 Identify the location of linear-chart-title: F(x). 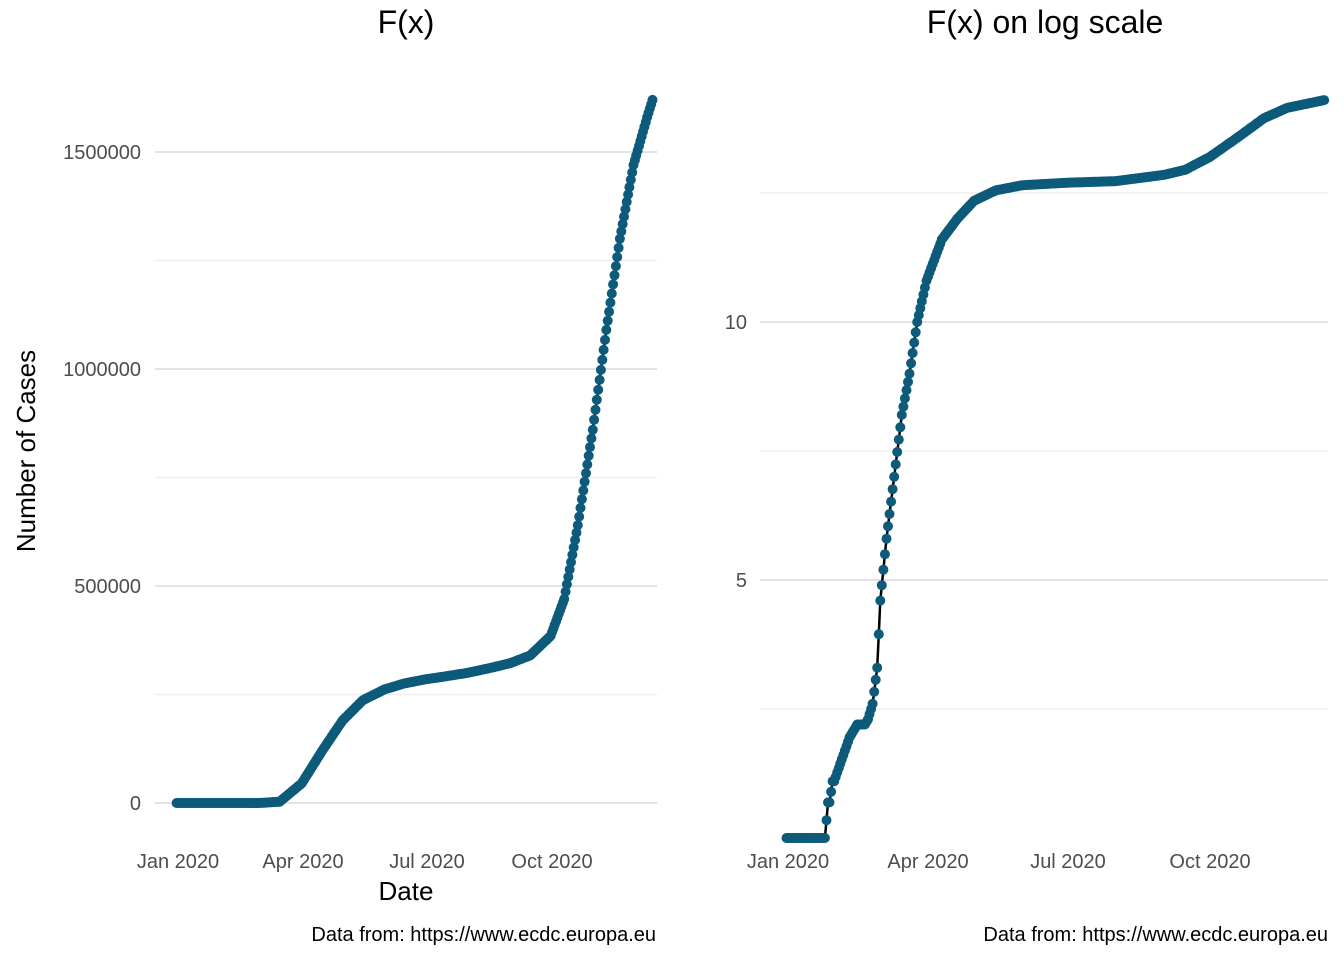
(406, 22).